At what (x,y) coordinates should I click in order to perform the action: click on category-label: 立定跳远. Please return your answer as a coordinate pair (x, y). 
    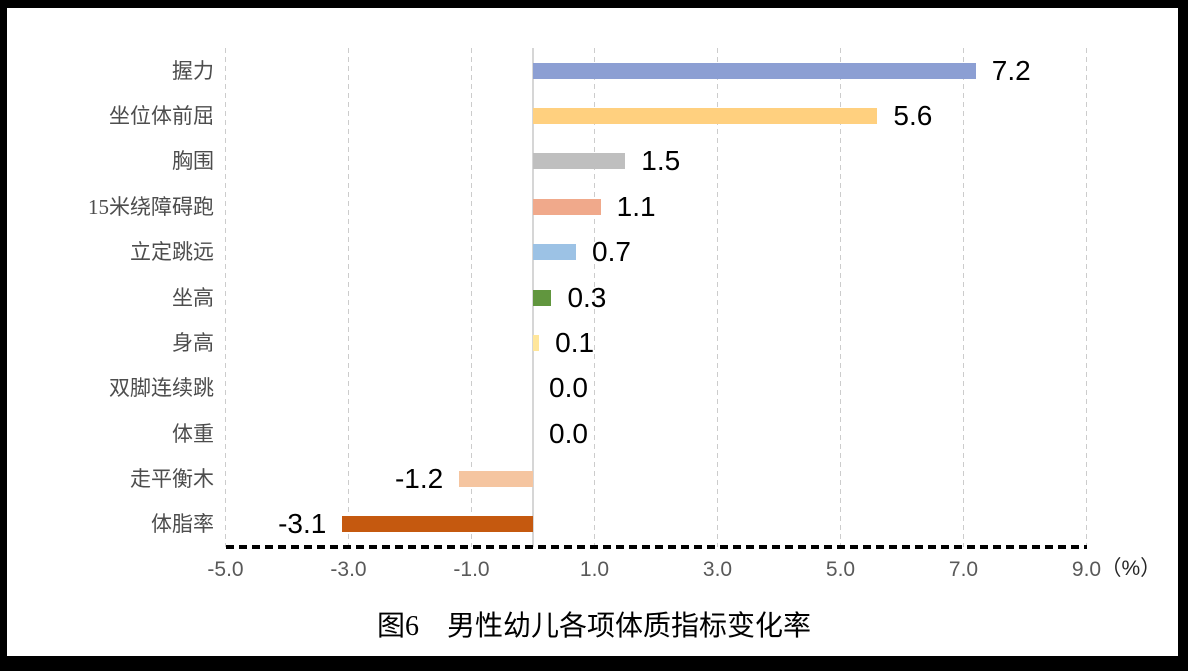
    Looking at the image, I should click on (172, 252).